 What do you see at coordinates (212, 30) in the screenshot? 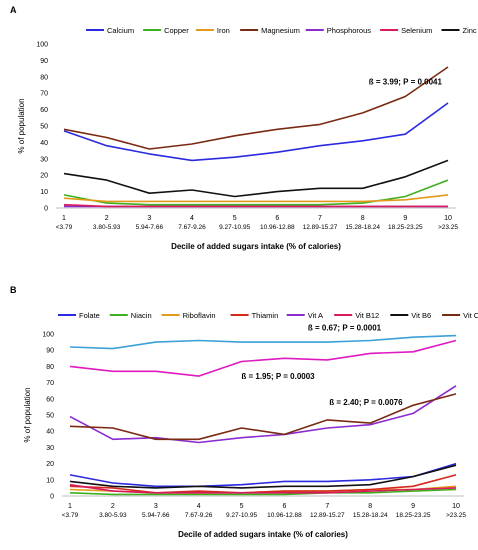
I see `legend-item: Iron` at bounding box center [212, 30].